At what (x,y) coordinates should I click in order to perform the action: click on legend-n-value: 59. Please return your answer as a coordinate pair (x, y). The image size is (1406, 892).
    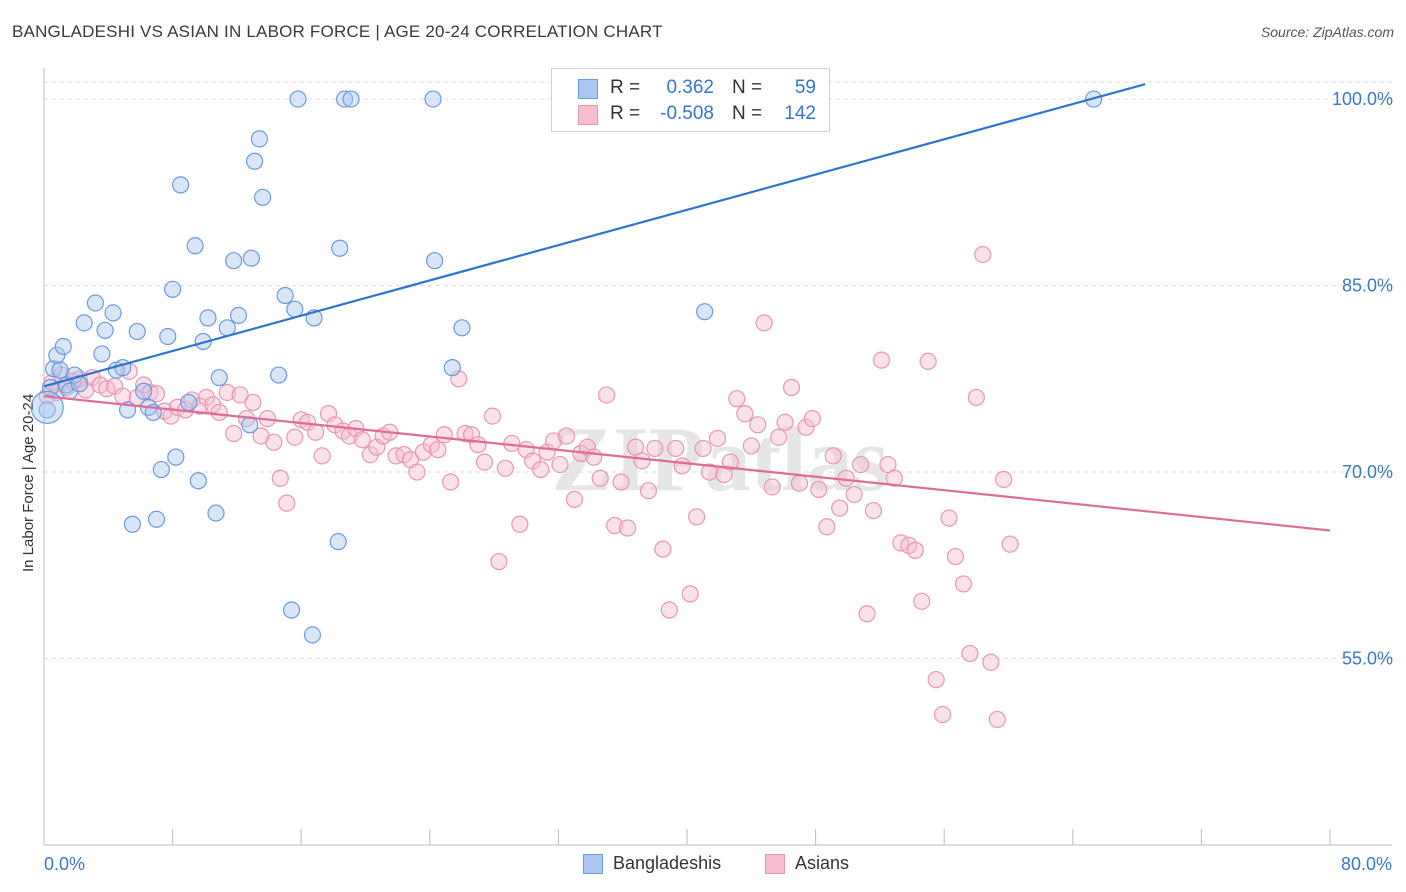
    Looking at the image, I should click on (805, 87).